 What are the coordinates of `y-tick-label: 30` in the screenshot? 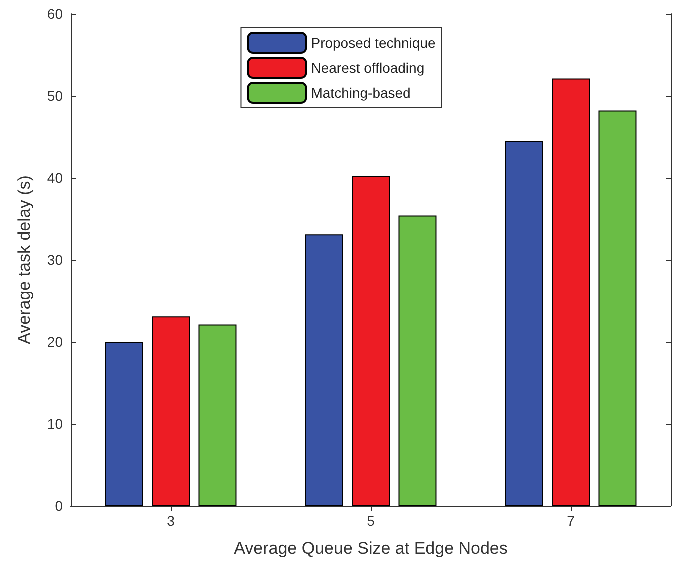 It's located at (55, 260).